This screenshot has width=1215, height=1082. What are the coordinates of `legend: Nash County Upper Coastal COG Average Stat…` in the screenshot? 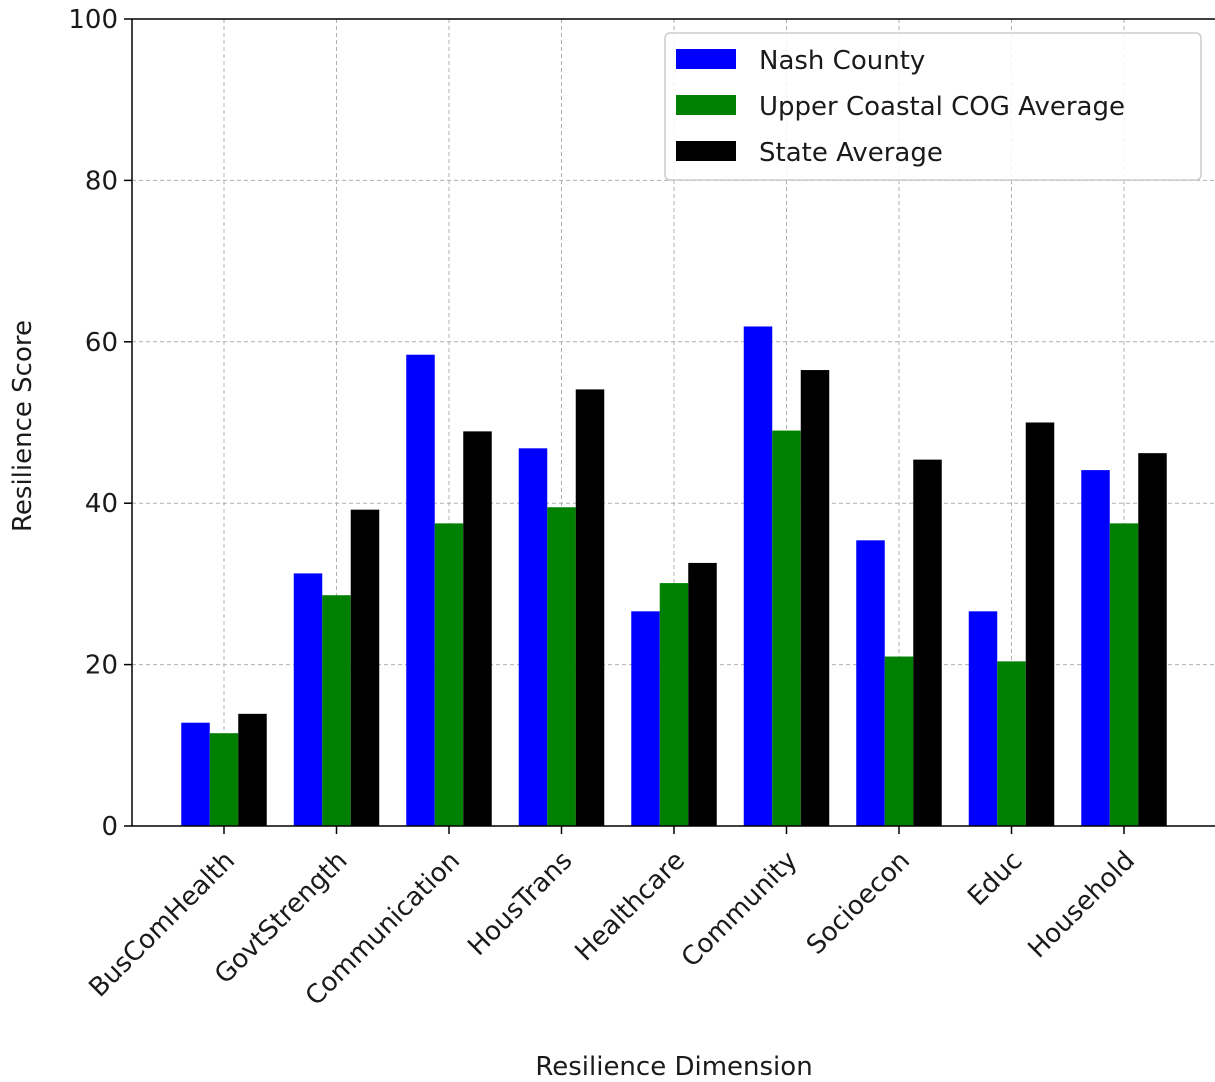 It's located at (933, 106).